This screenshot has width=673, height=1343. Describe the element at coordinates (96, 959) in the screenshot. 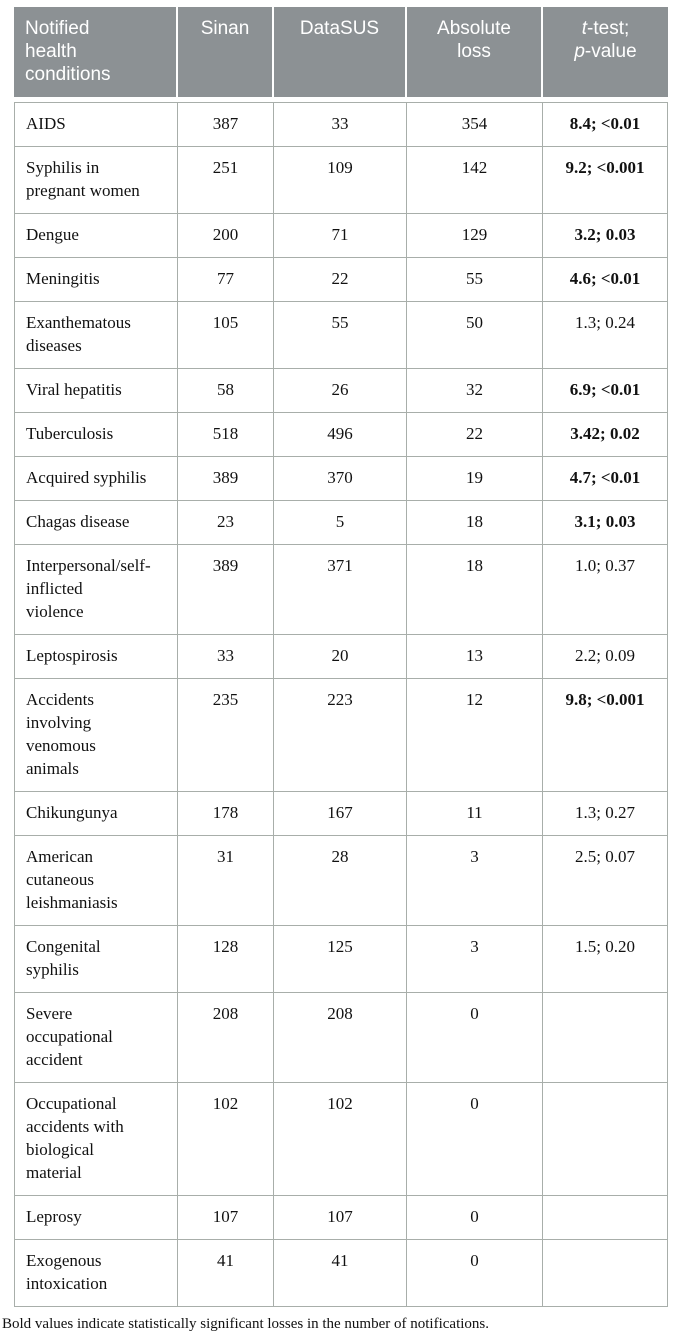

I see `condition-cell: Congenital syphilis` at that location.